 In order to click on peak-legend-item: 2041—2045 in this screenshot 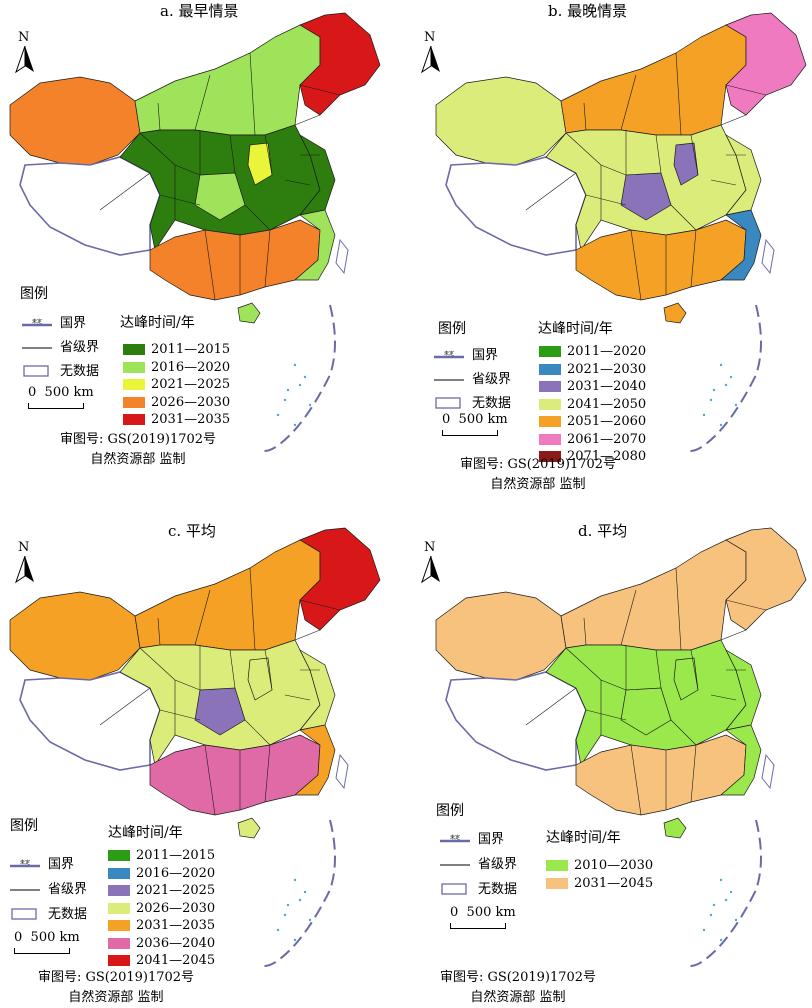, I will do `click(161, 960)`.